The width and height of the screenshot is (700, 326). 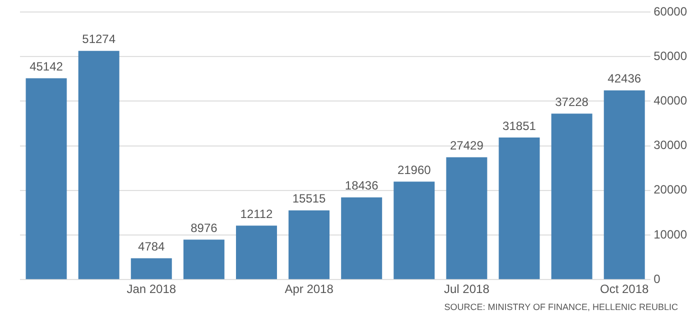 I want to click on x-tick-label: Oct 2018, so click(x=625, y=289).